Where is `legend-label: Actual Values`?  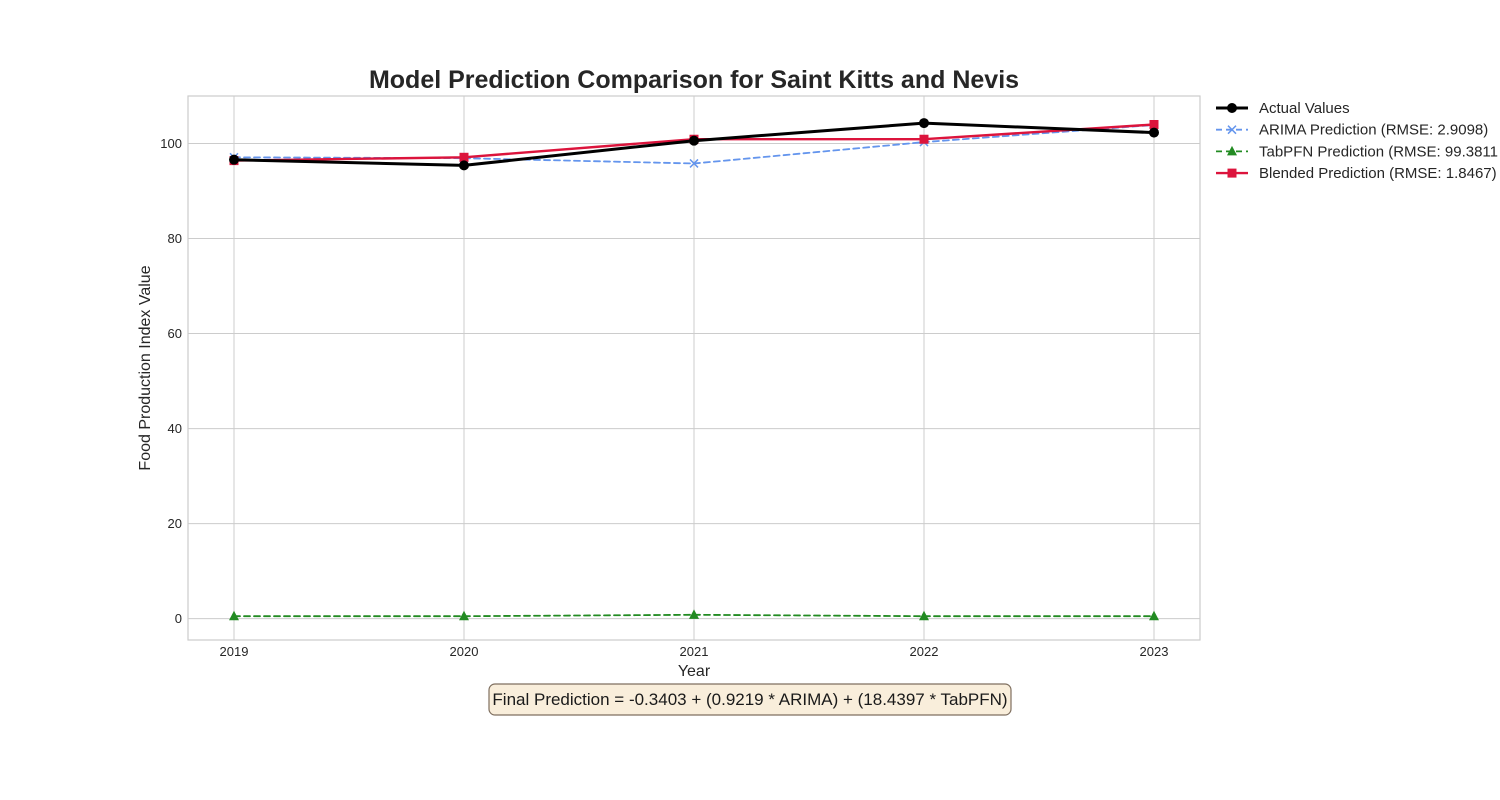
legend-label: Actual Values is located at coordinates (1304, 108).